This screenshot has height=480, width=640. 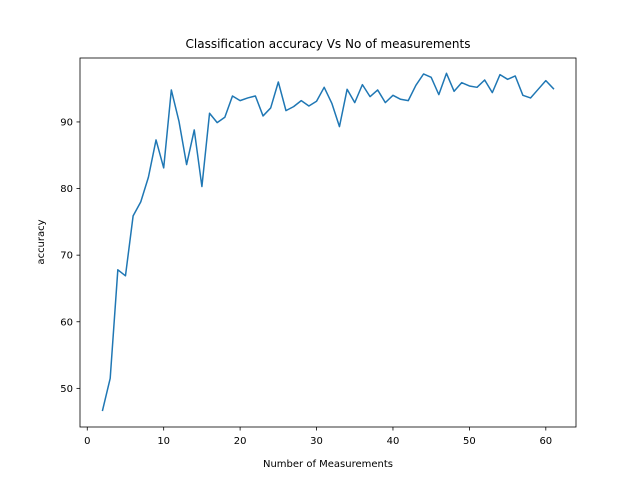 What do you see at coordinates (66, 389) in the screenshot?
I see `y-tick-label: 50` at bounding box center [66, 389].